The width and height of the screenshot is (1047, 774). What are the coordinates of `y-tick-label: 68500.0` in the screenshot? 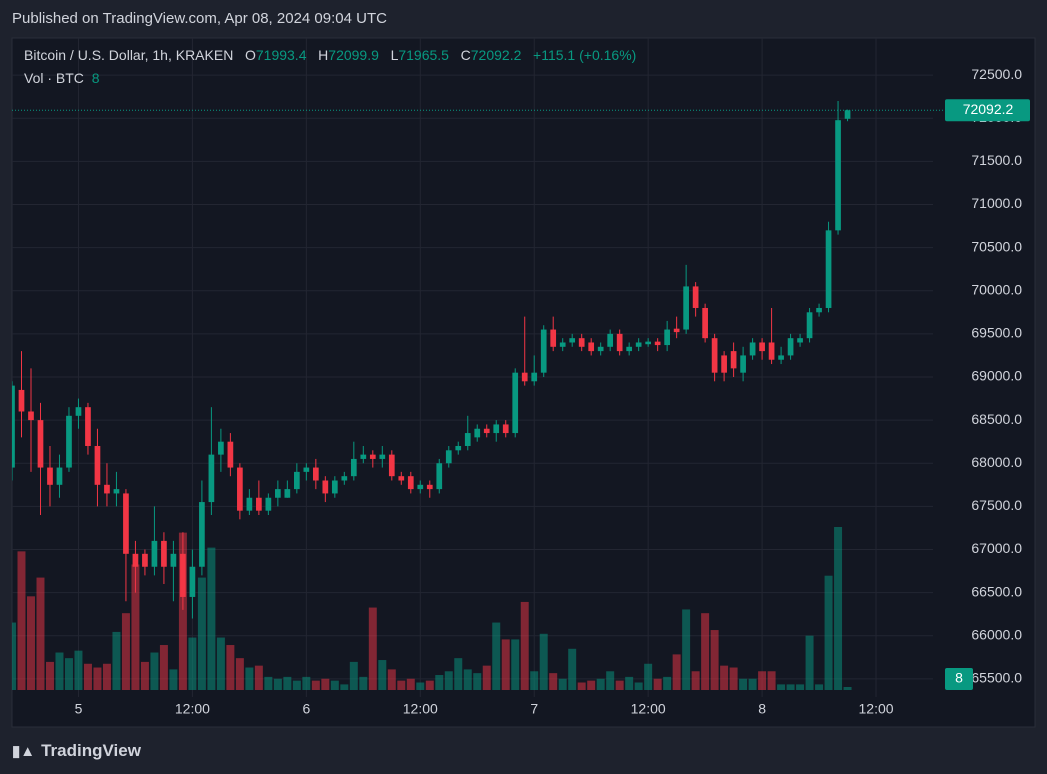 It's located at (996, 419).